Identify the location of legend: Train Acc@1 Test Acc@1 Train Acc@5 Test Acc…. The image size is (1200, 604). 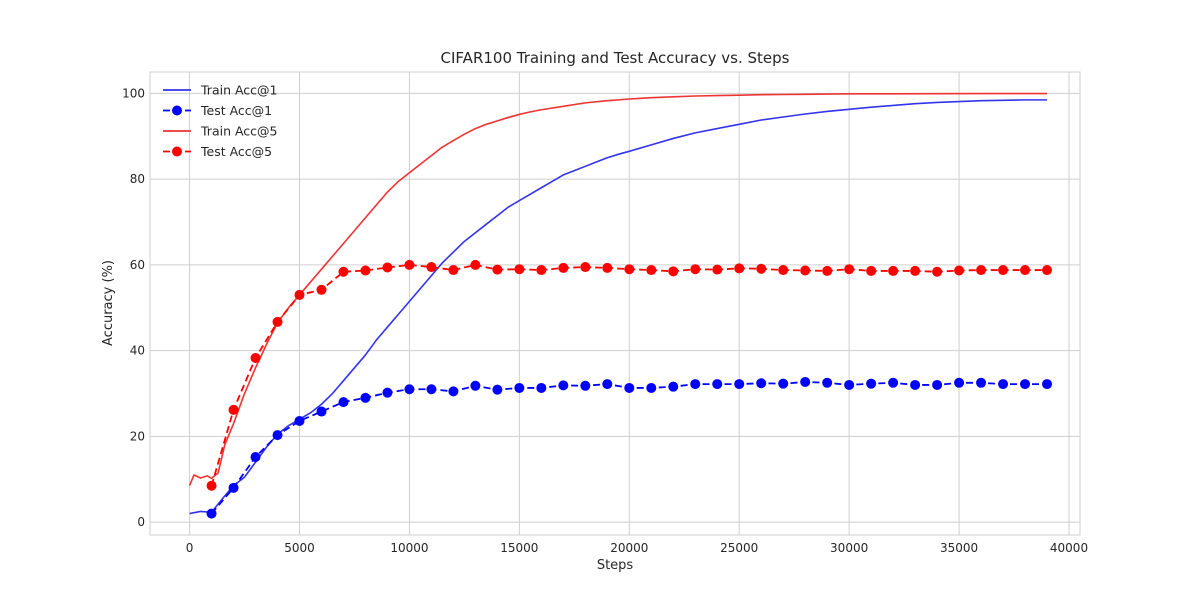
(220, 121).